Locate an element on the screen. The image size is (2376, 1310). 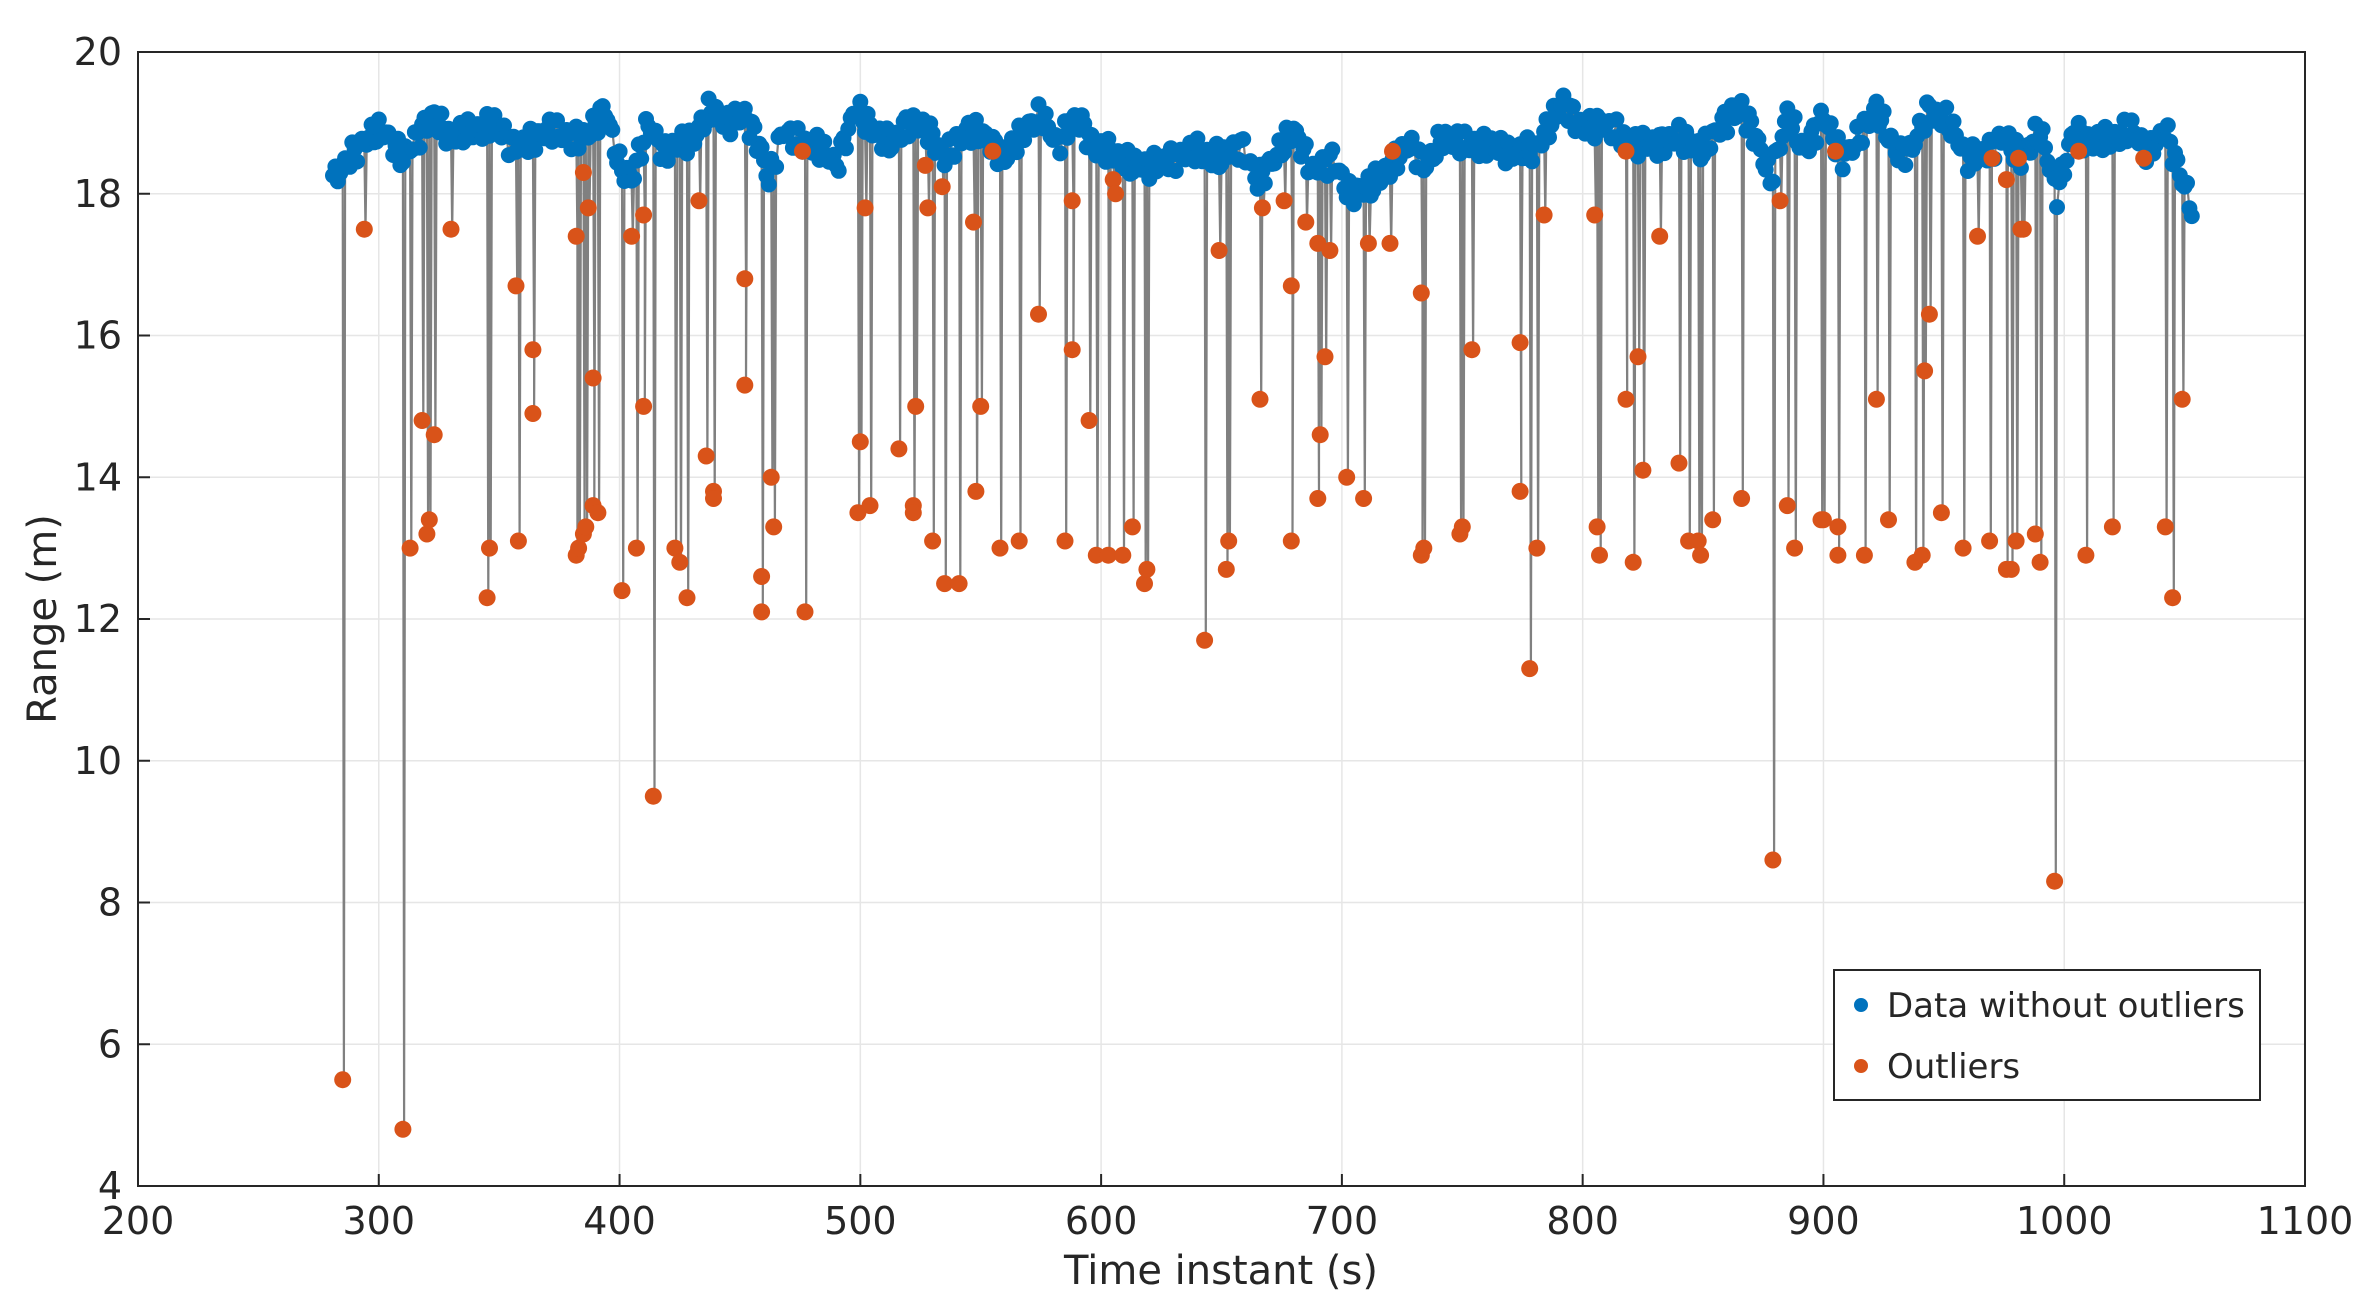
legend: Data without outliers Outliers is located at coordinates (2047, 1035).